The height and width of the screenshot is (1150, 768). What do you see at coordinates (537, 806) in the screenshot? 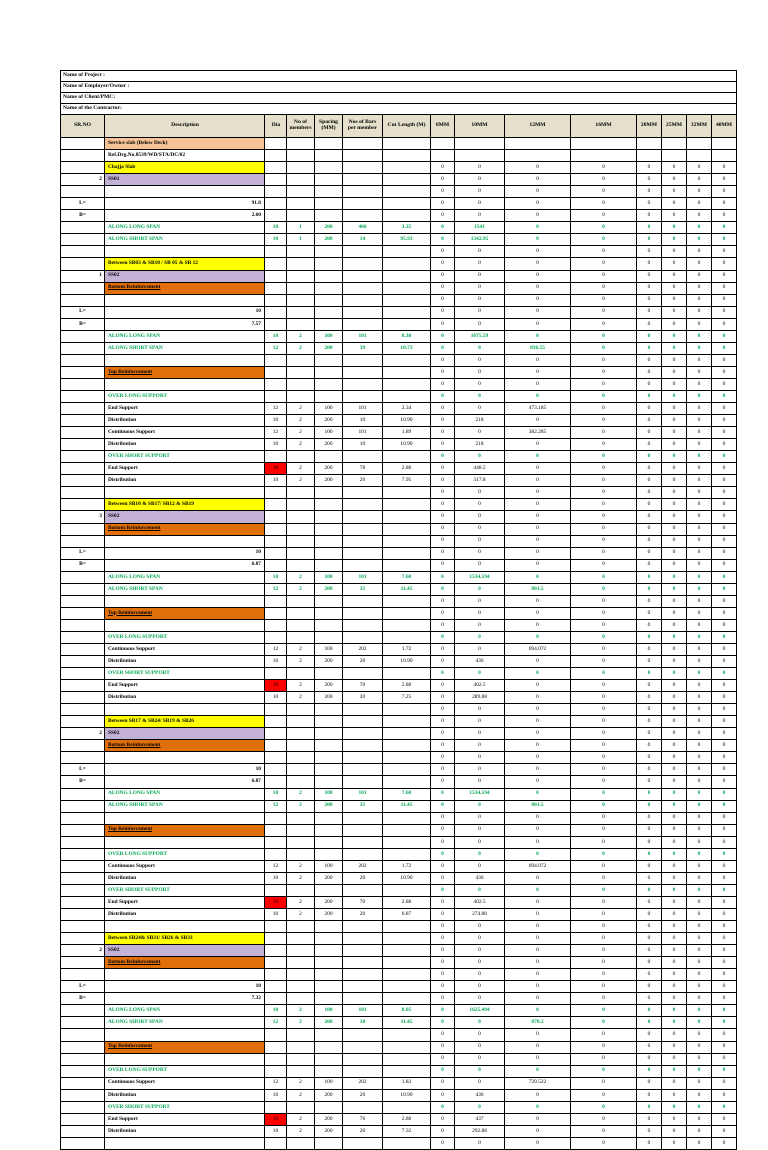
I see `cell-d12: 801.5` at bounding box center [537, 806].